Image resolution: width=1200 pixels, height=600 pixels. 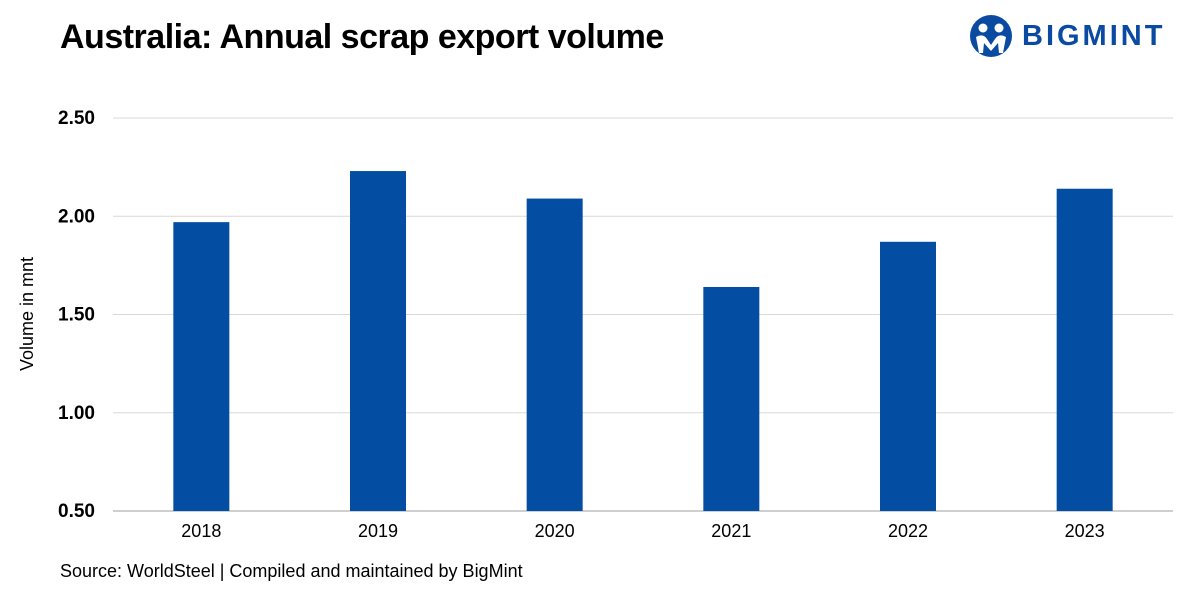 What do you see at coordinates (76, 511) in the screenshot?
I see `y-tick-label: 0.50` at bounding box center [76, 511].